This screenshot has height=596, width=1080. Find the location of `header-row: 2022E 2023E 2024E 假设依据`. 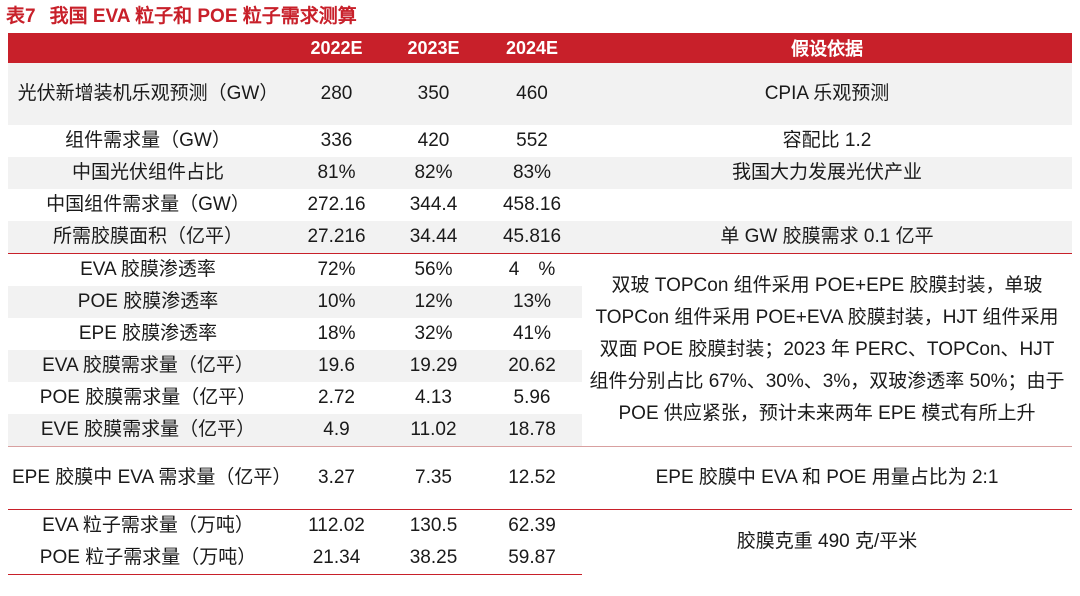

header-row: 2022E 2023E 2024E 假设依据 is located at coordinates (540, 48).